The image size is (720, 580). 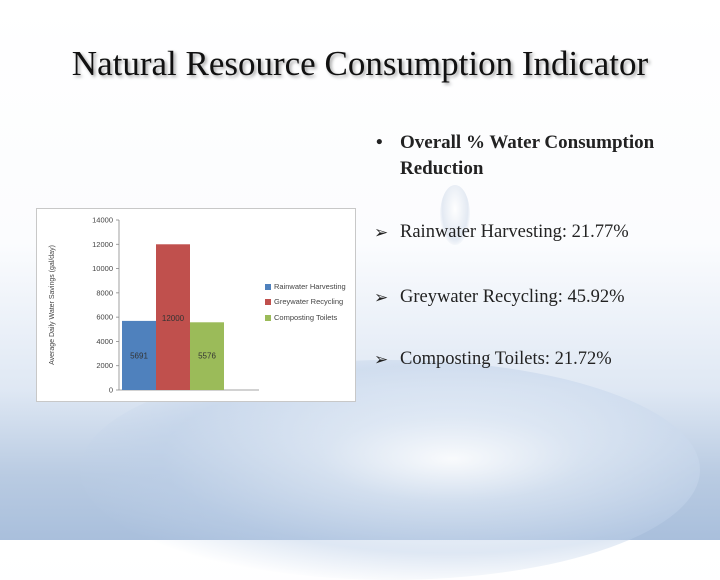 What do you see at coordinates (506, 359) in the screenshot?
I see `sub-bullet-text: Composting Toilets: 21.72%` at bounding box center [506, 359].